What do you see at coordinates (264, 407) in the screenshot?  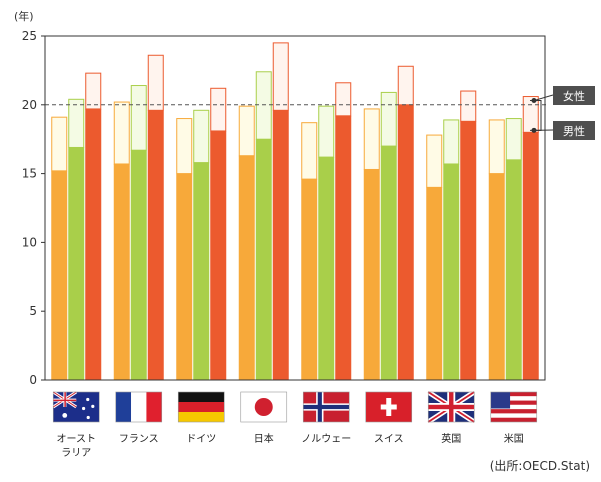 I see `japan-flag` at bounding box center [264, 407].